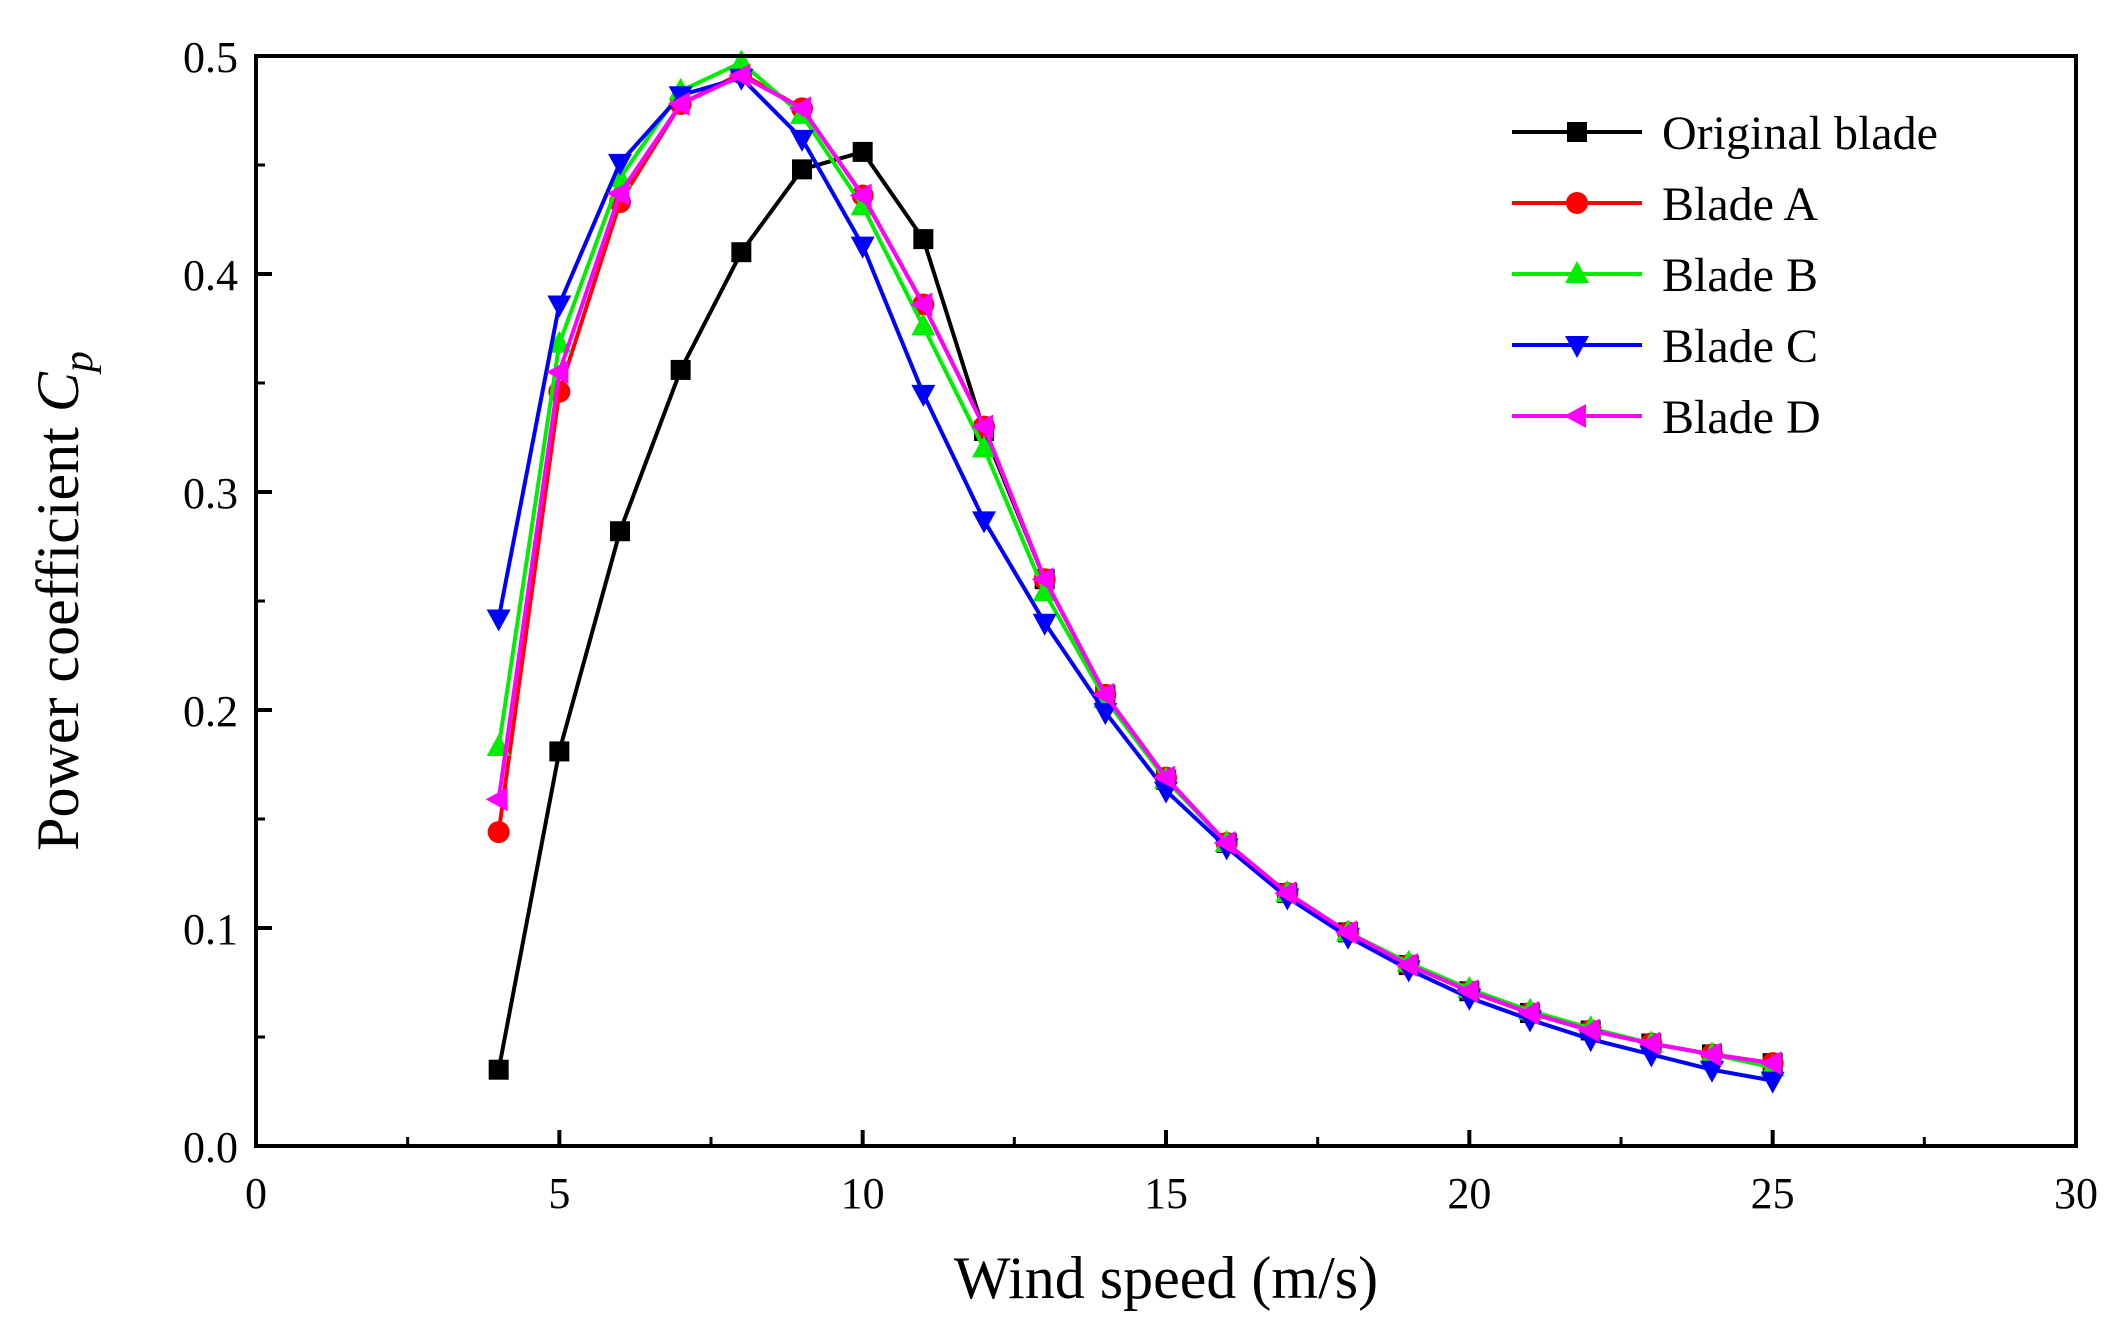 The image size is (2124, 1320). Describe the element at coordinates (210, 711) in the screenshot. I see `y-tick-label: 0.2` at that location.